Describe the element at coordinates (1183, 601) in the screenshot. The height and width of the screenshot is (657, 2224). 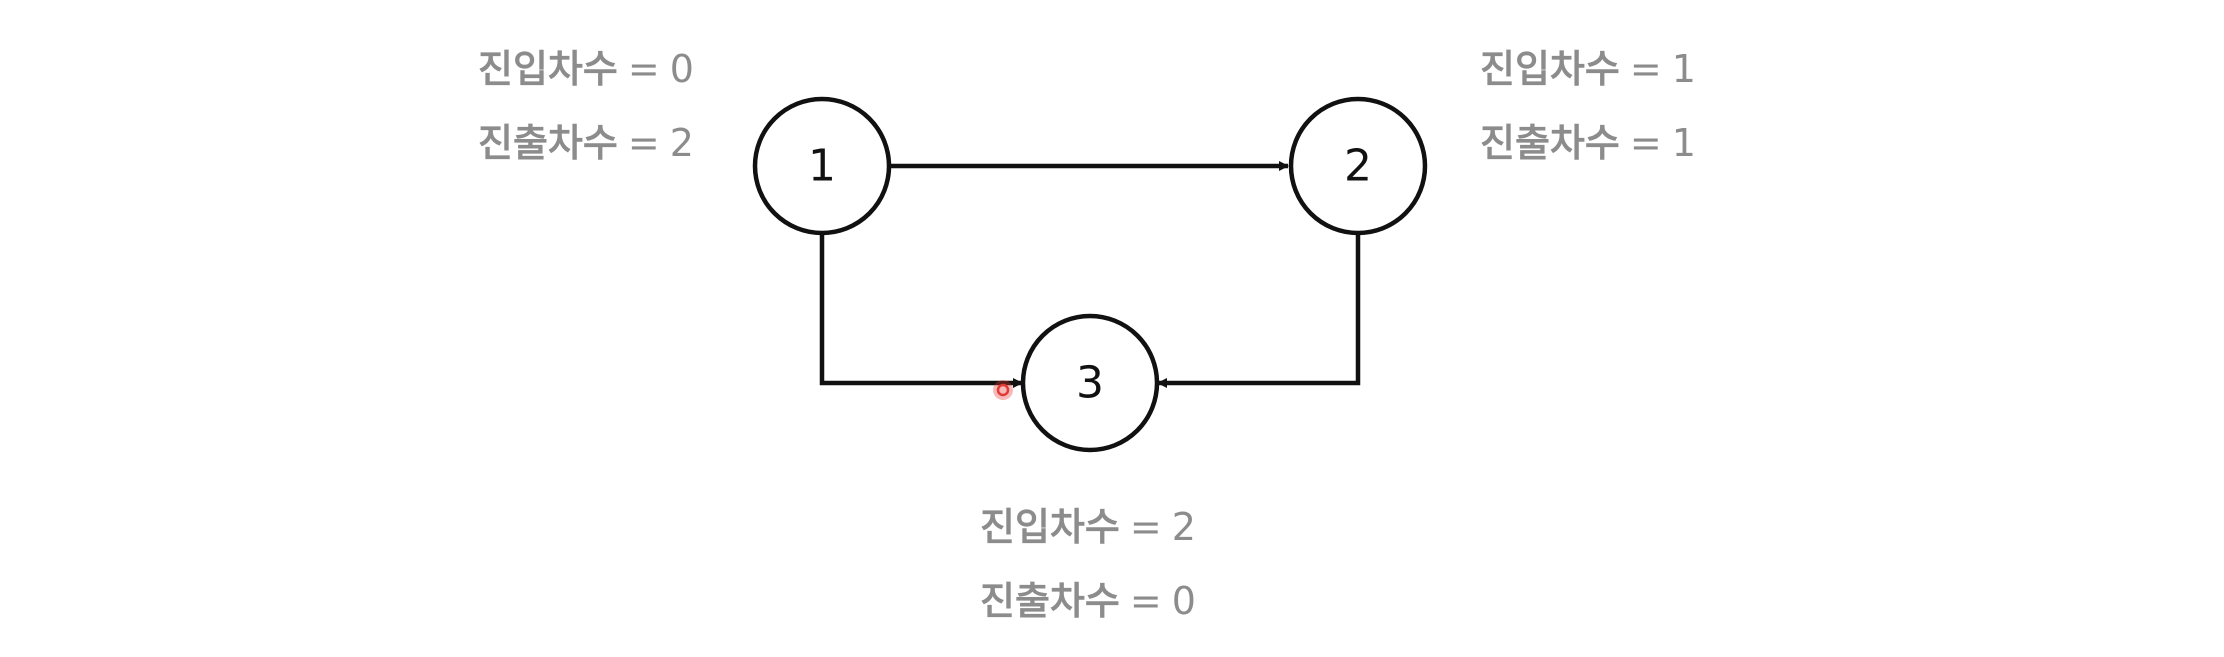
I see `out-degree-value: 0` at that location.